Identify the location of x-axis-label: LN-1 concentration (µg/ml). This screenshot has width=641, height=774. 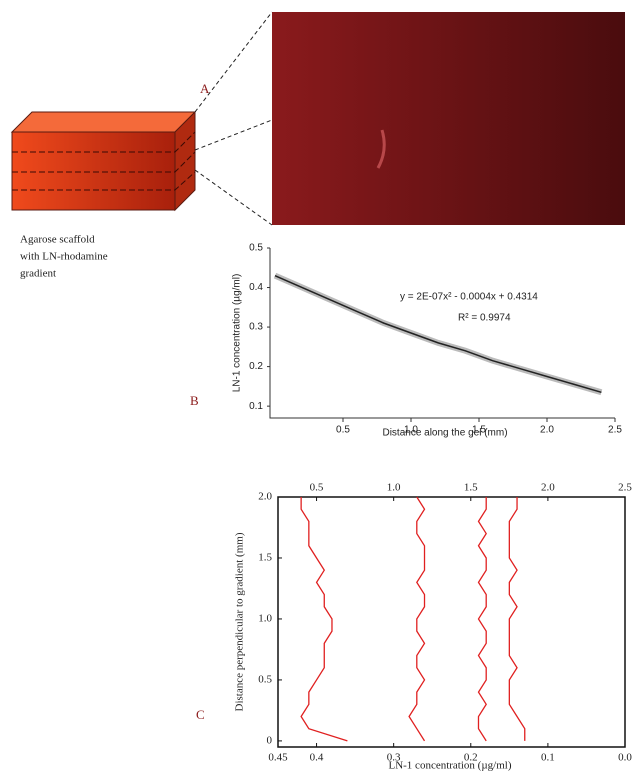
(449, 766).